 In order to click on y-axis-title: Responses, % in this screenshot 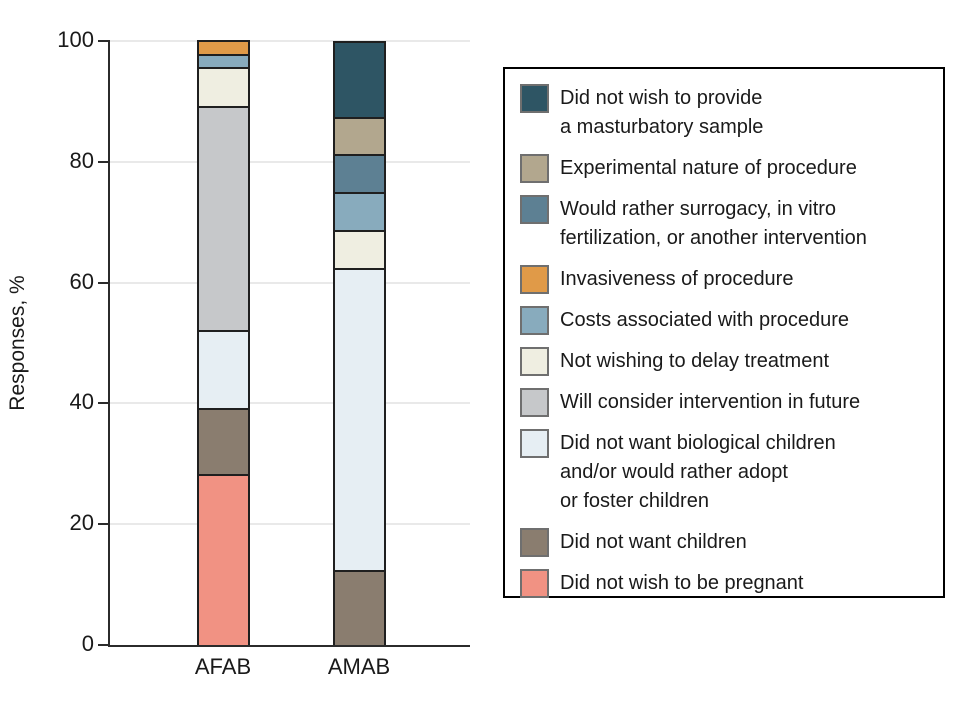, I will do `click(17, 343)`.